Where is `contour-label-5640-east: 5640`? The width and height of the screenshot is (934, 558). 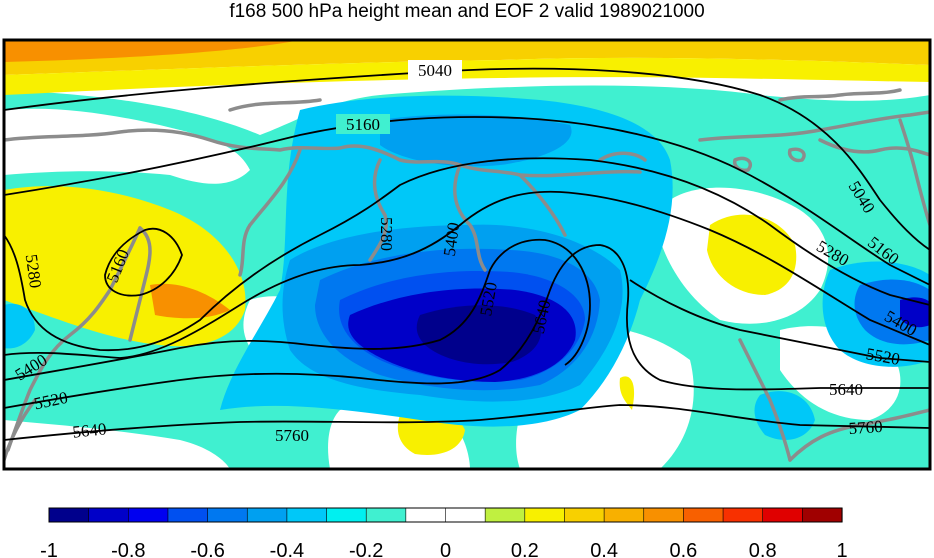 contour-label-5640-east: 5640 is located at coordinates (846, 389).